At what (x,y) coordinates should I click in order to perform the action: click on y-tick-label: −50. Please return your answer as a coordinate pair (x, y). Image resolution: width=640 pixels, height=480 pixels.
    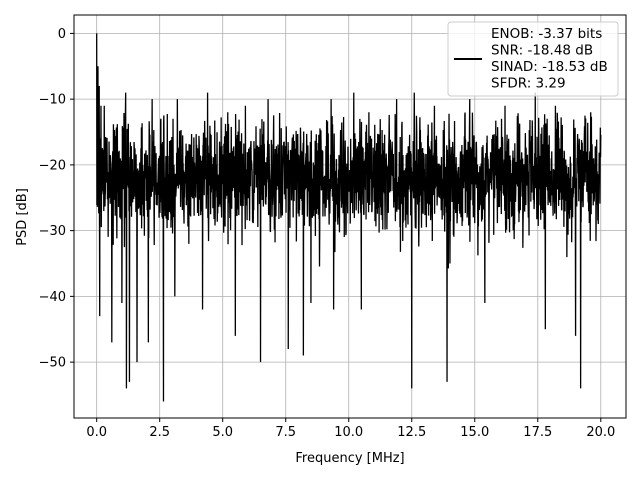
    Looking at the image, I should click on (52, 363).